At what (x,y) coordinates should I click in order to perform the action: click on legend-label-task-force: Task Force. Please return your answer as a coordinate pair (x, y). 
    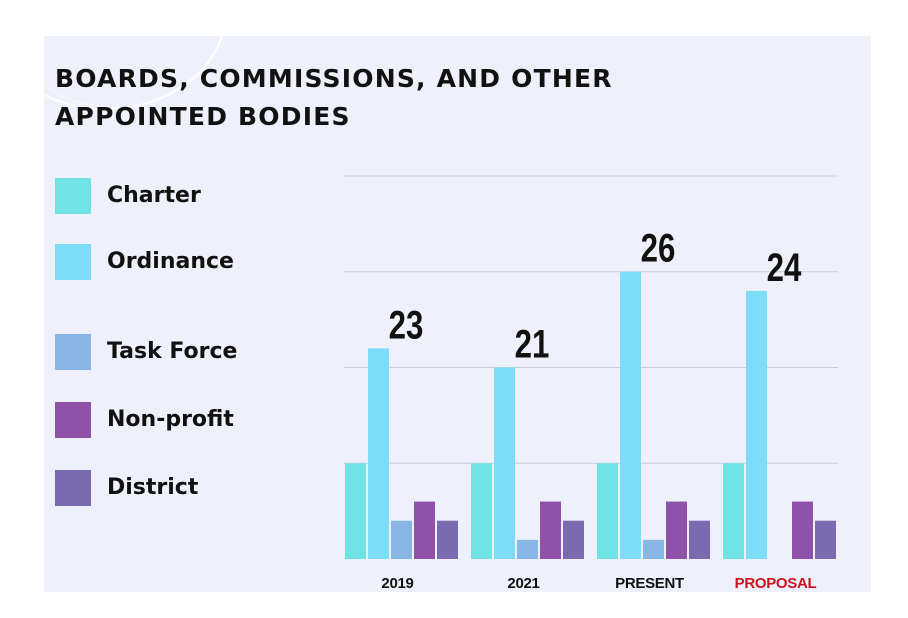
    Looking at the image, I should click on (172, 351).